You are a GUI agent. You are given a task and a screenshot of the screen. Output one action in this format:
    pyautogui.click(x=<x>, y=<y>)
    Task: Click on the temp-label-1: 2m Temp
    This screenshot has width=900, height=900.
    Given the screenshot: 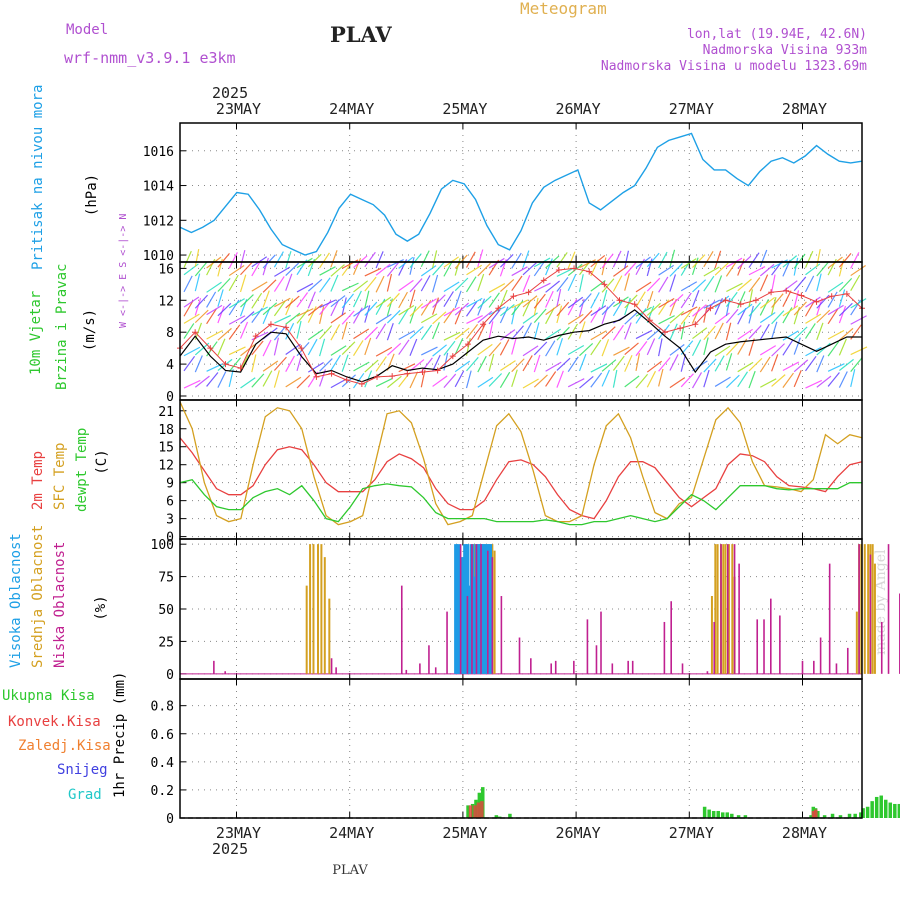 What is the action you would take?
    pyautogui.click(x=38, y=480)
    